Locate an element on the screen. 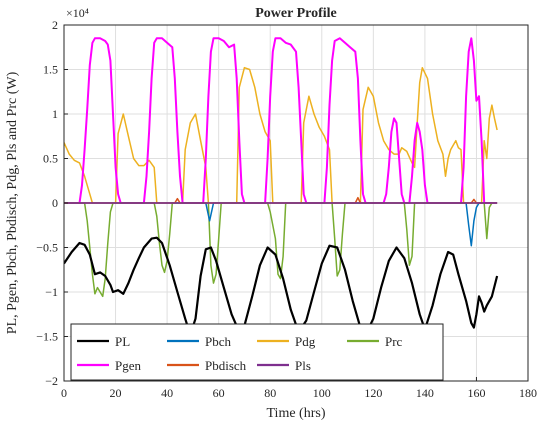  legend-label-pgen: Pgen is located at coordinates (128, 365).